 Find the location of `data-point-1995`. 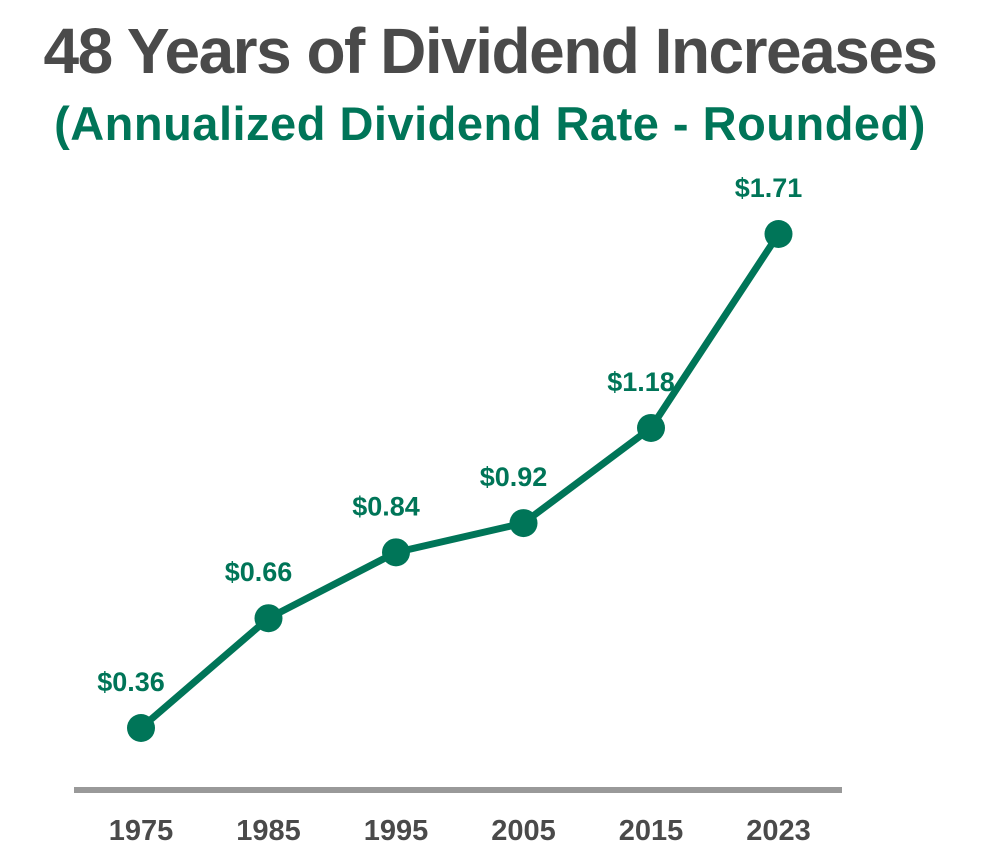

data-point-1995 is located at coordinates (396, 552).